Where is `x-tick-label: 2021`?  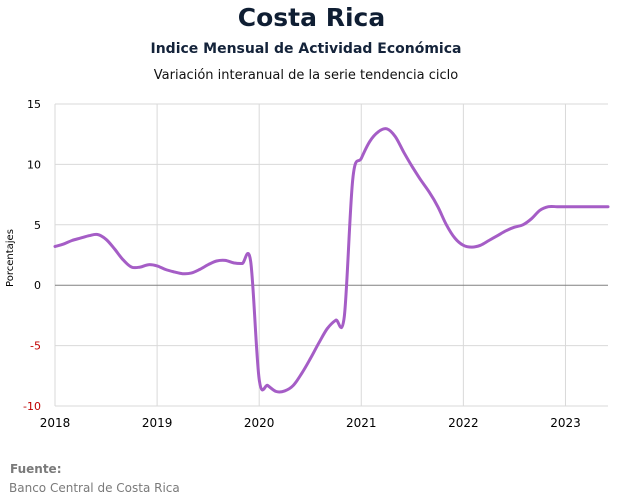
x-tick-label: 2021 is located at coordinates (361, 423).